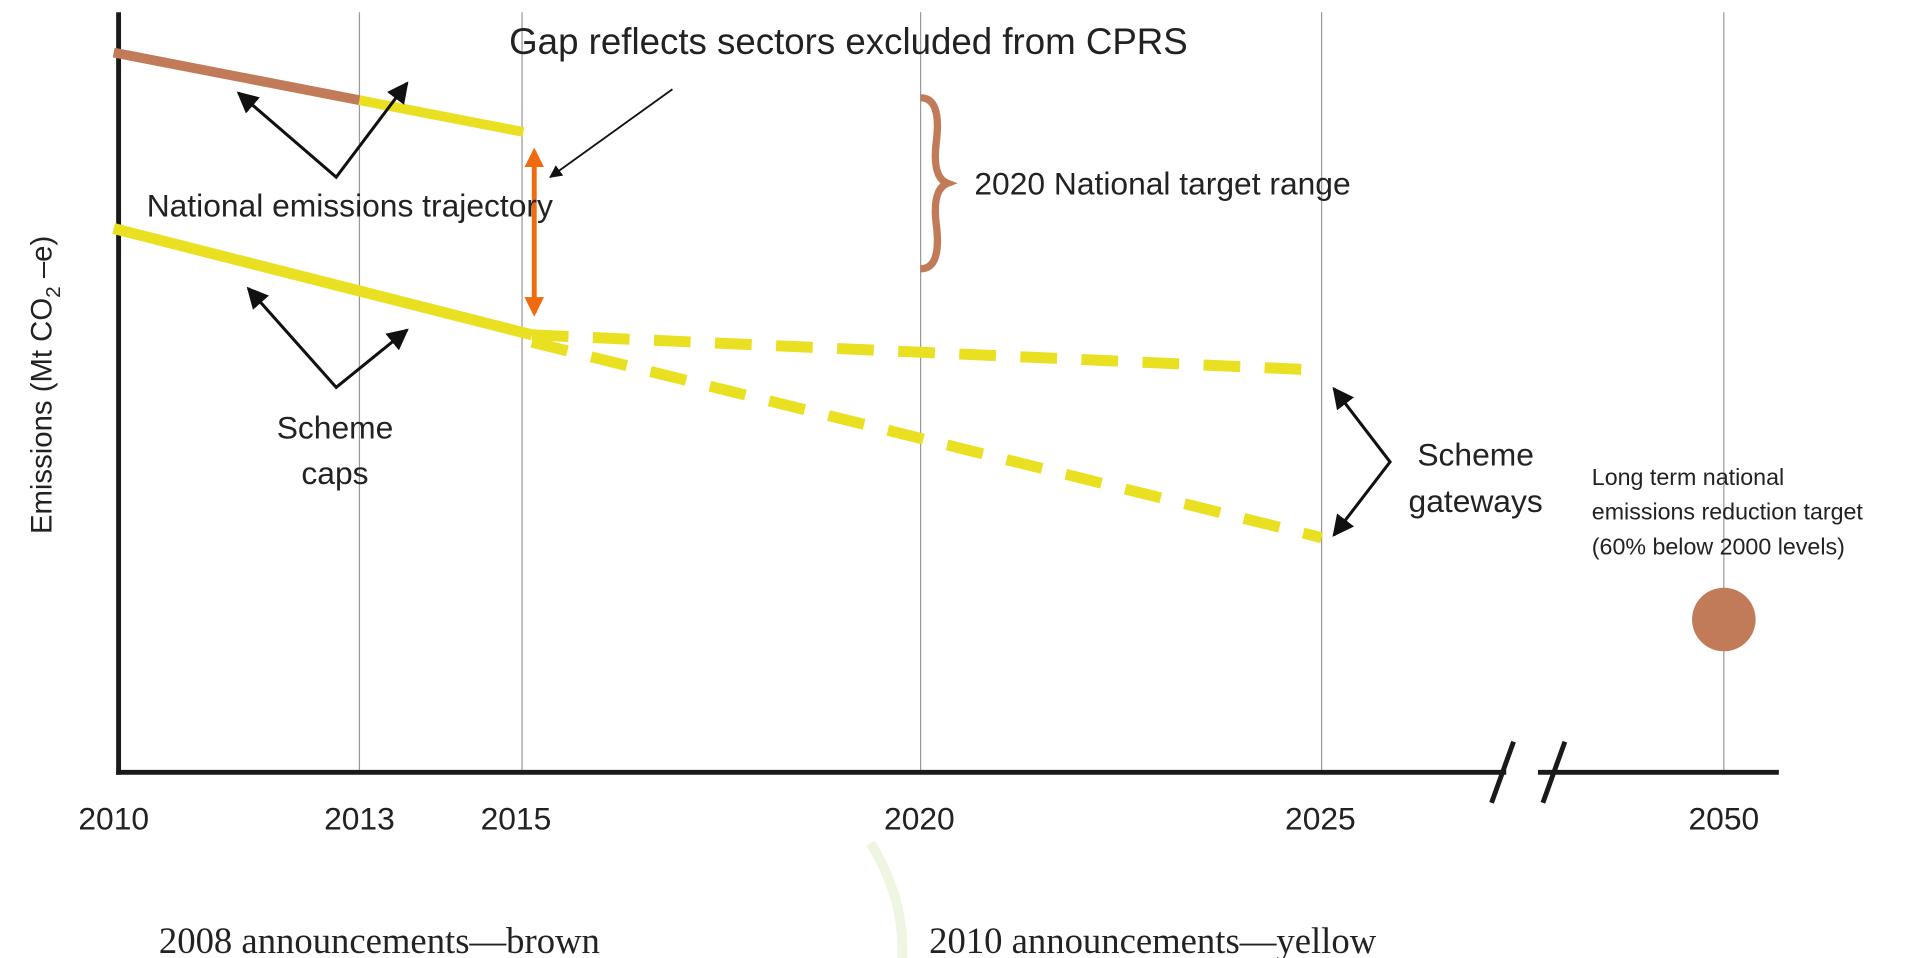 The height and width of the screenshot is (958, 1917). What do you see at coordinates (41, 261) in the screenshot?
I see `y-axis-label-tail: –e)` at bounding box center [41, 261].